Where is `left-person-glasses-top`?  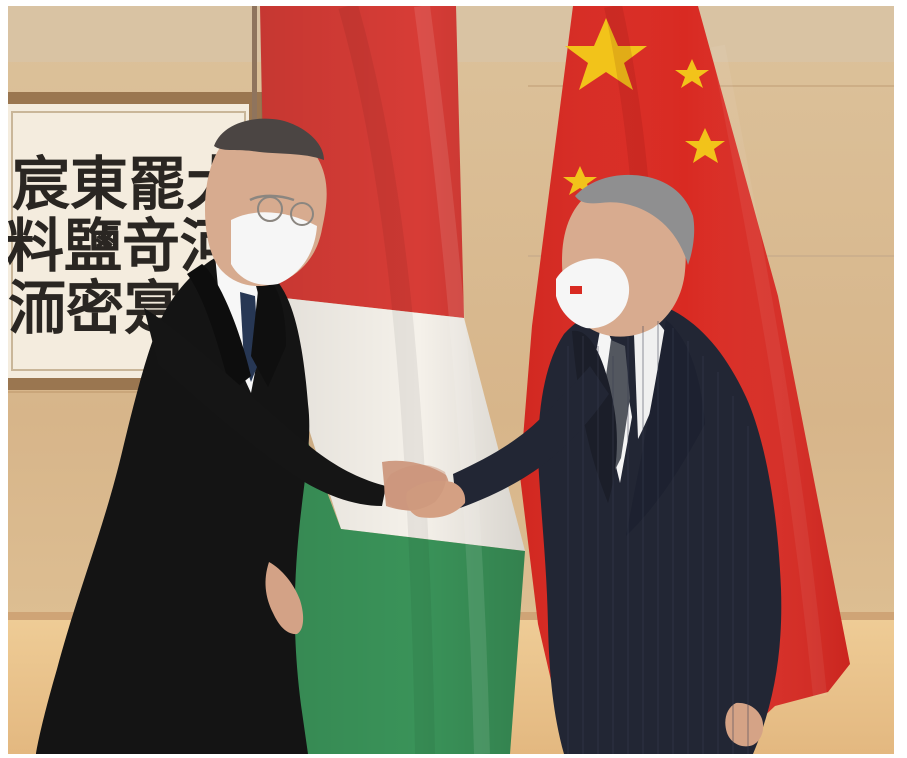
left-person-glasses-top is located at coordinates (272, 198).